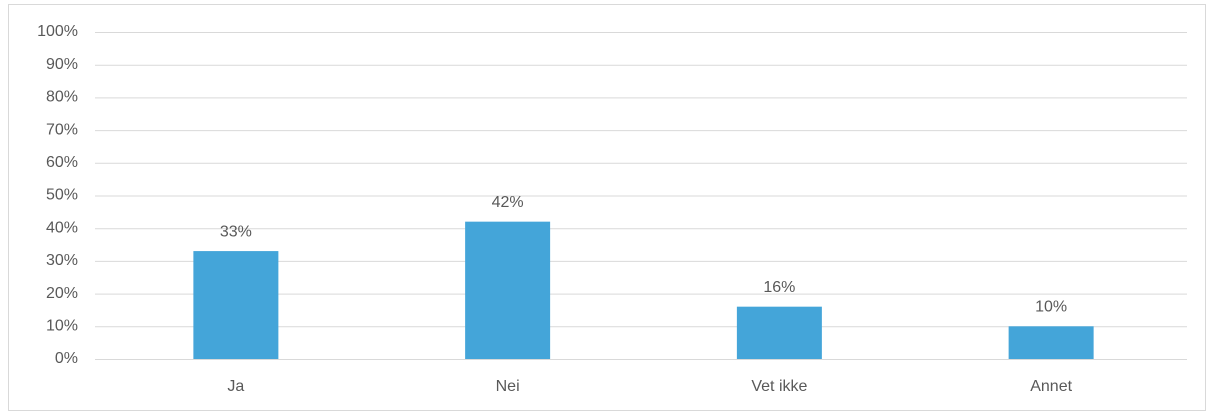 This screenshot has width=1212, height=416. What do you see at coordinates (62, 64) in the screenshot?
I see `y-tick-label: 90%` at bounding box center [62, 64].